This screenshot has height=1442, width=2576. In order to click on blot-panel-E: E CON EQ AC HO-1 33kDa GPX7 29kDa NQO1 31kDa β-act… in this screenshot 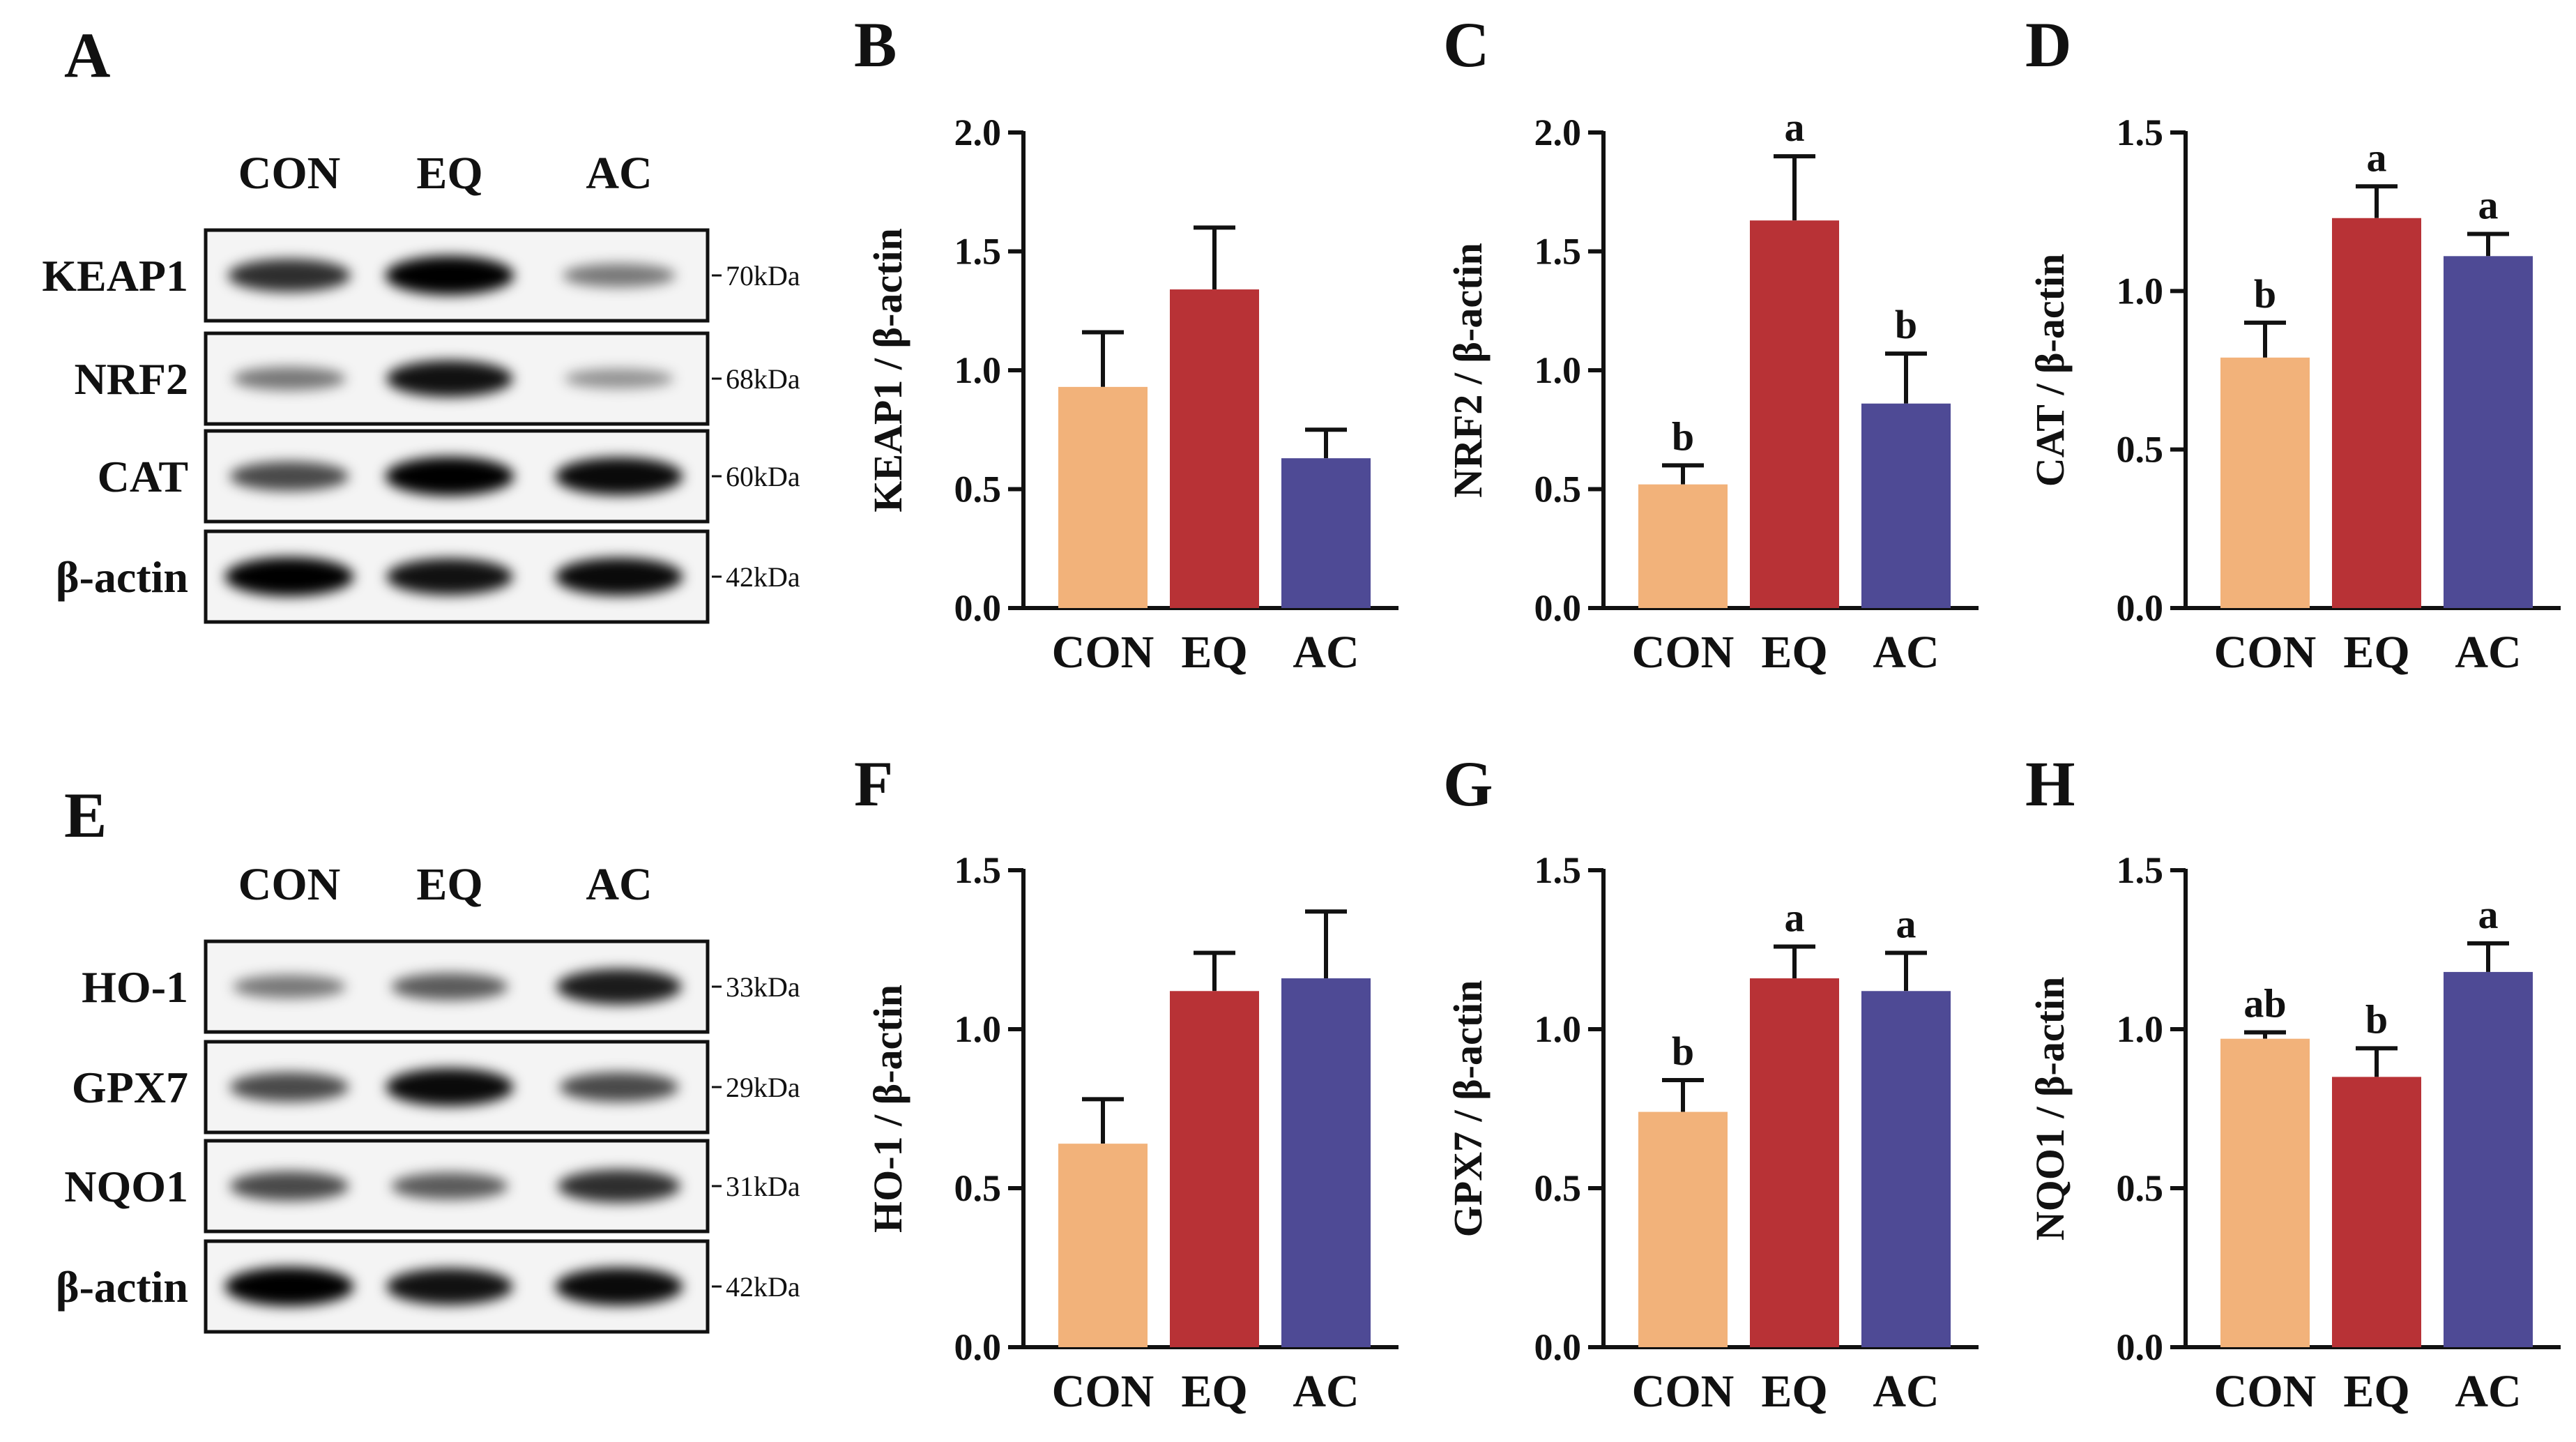, I will do `click(428, 1057)`.